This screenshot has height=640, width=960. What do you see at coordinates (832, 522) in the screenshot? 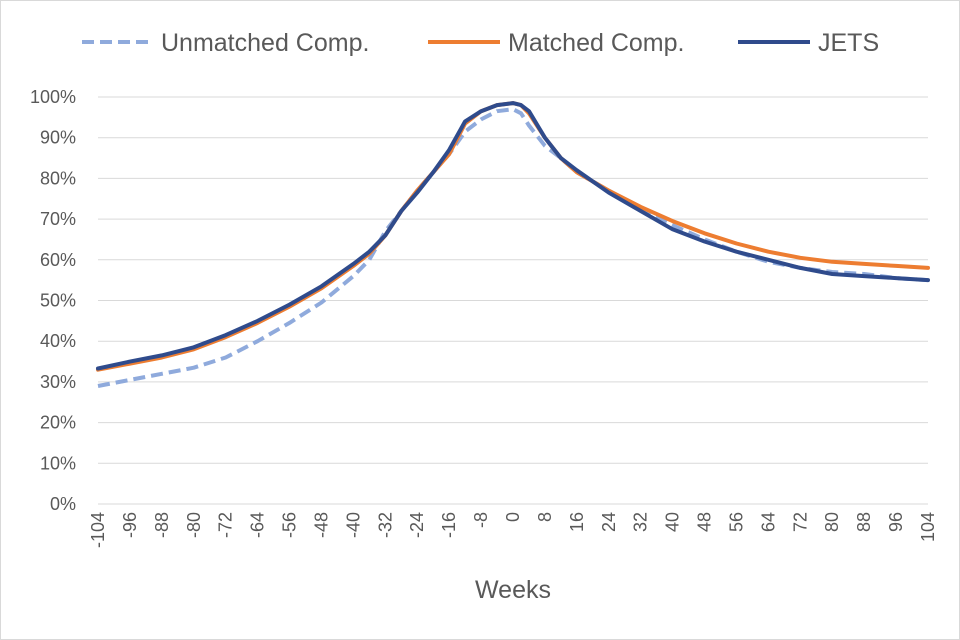
I see `x-tick-label: 80` at bounding box center [832, 522].